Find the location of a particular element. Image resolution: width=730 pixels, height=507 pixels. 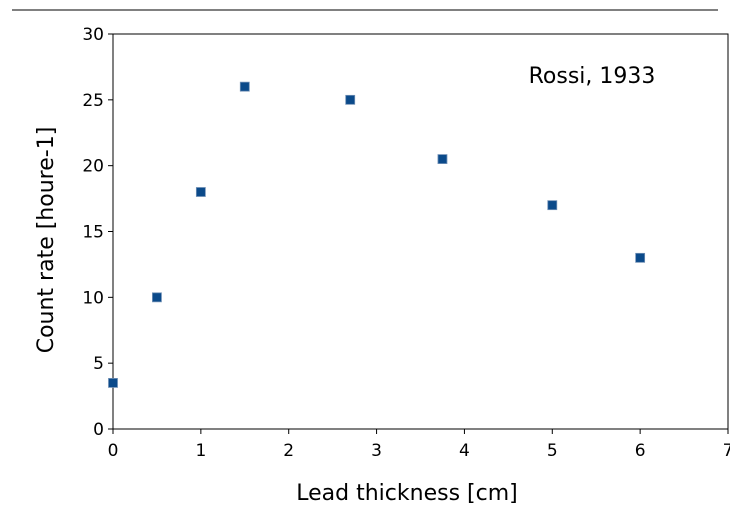

y-tick-label: 30 is located at coordinates (93, 35).